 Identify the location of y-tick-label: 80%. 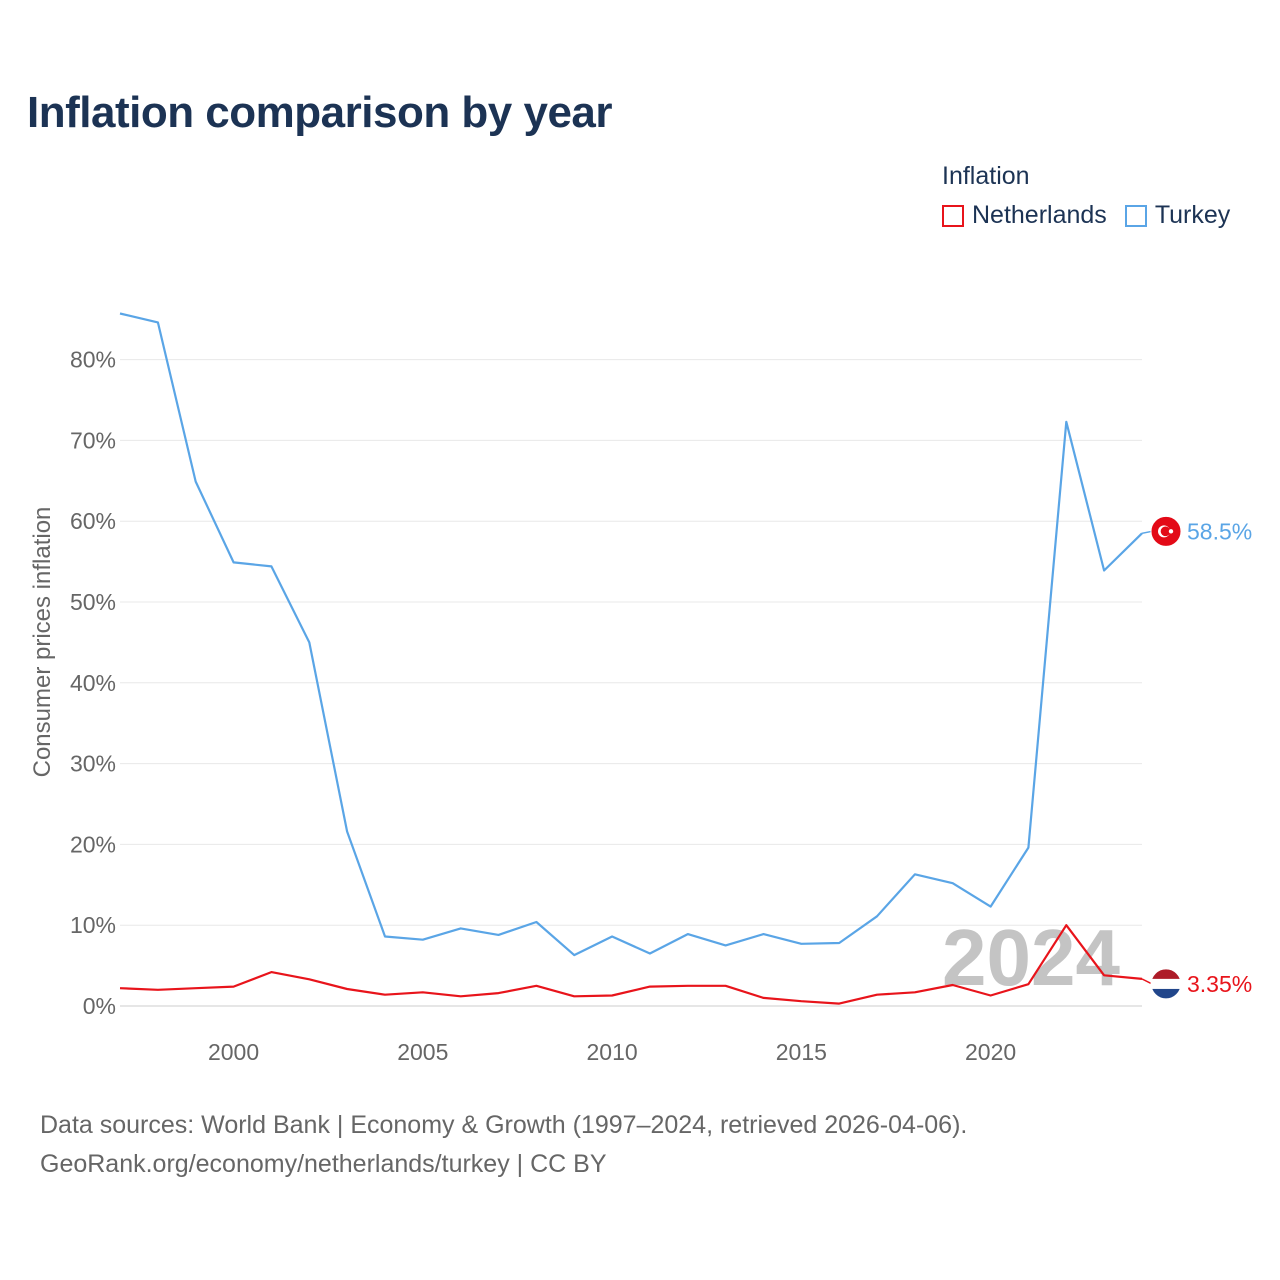
(93, 360).